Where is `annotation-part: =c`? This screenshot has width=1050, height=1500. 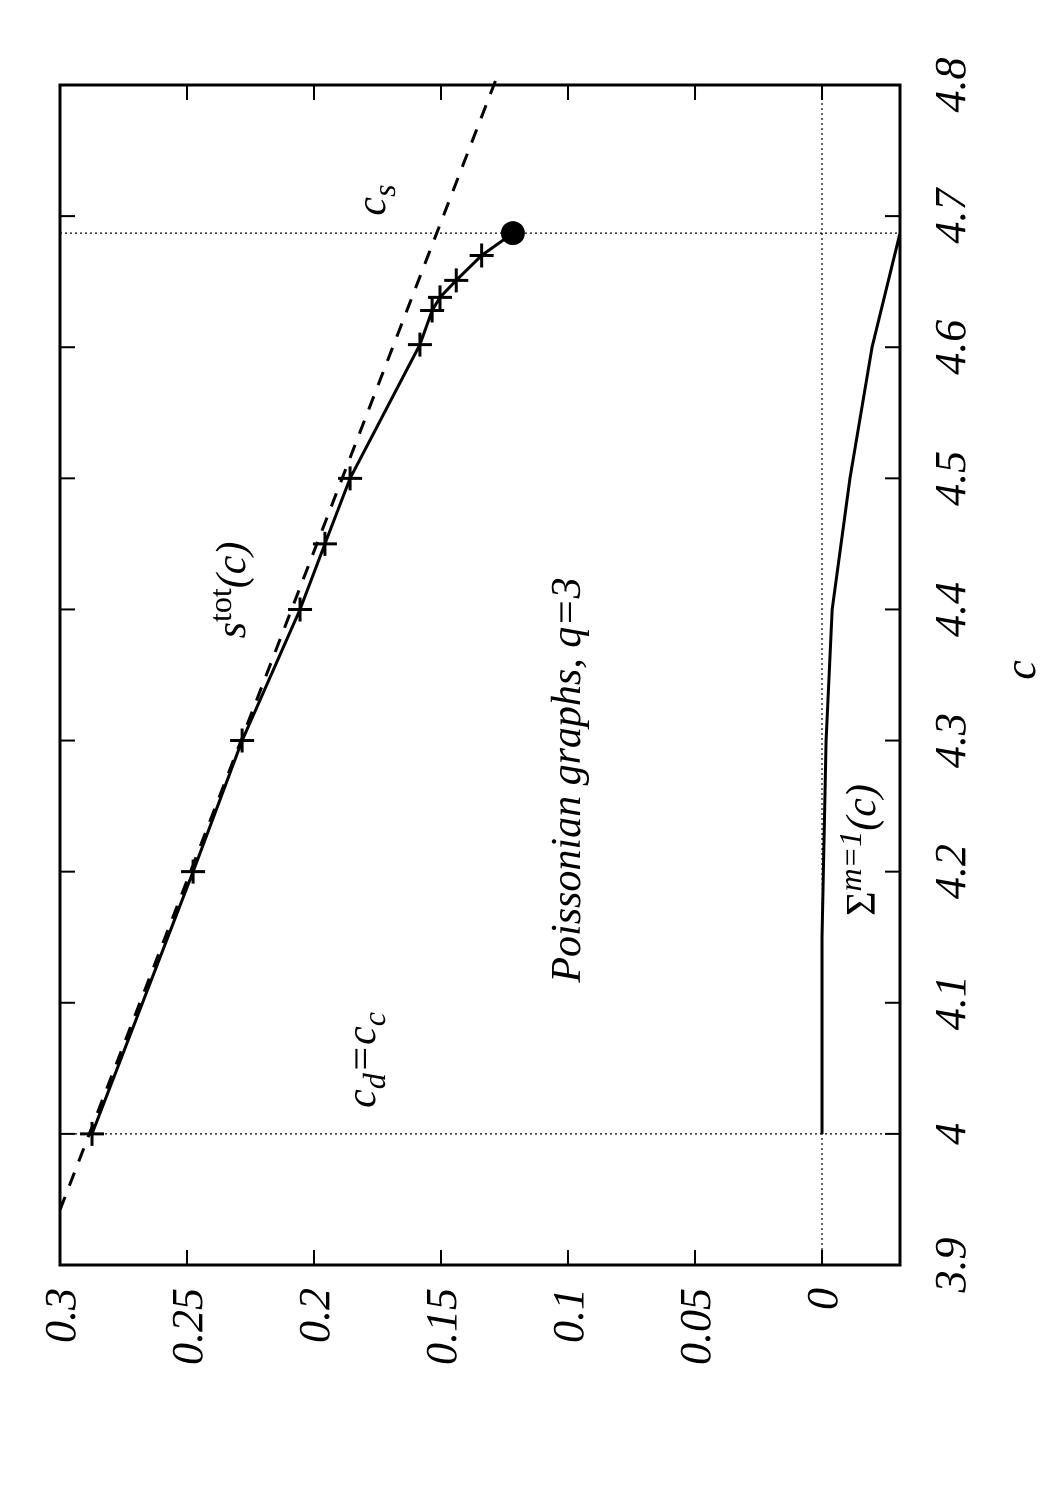
annotation-part: =c is located at coordinates (362, 1049).